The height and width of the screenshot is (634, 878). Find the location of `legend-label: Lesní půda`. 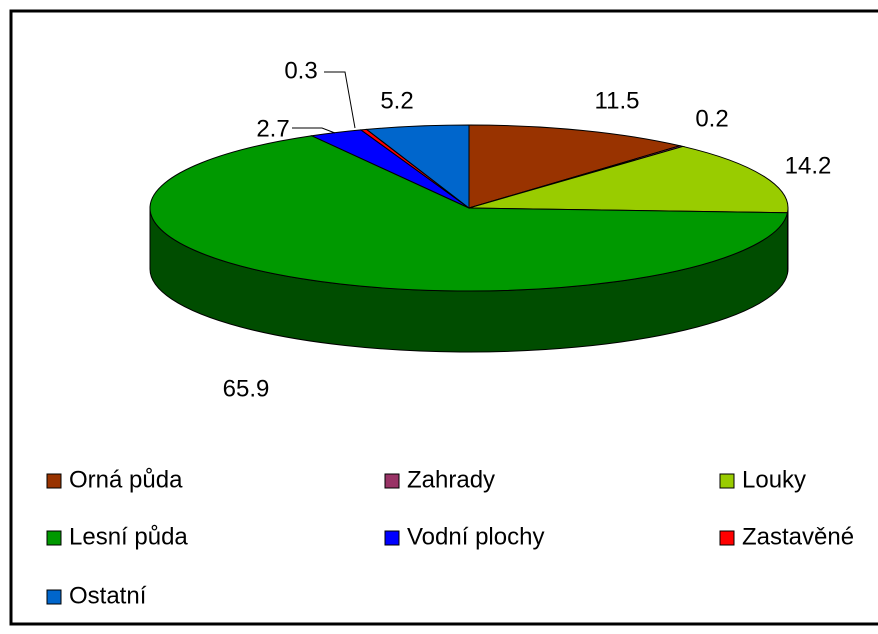

legend-label: Lesní půda is located at coordinates (128, 536).